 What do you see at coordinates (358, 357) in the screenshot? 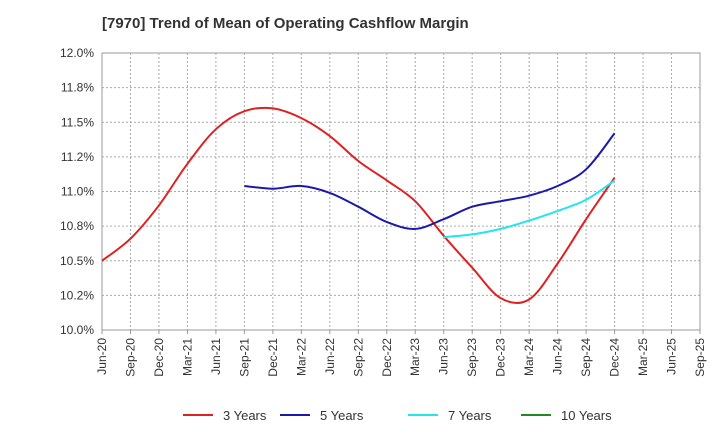
I see `x-tick-label: Sep-22` at bounding box center [358, 357].